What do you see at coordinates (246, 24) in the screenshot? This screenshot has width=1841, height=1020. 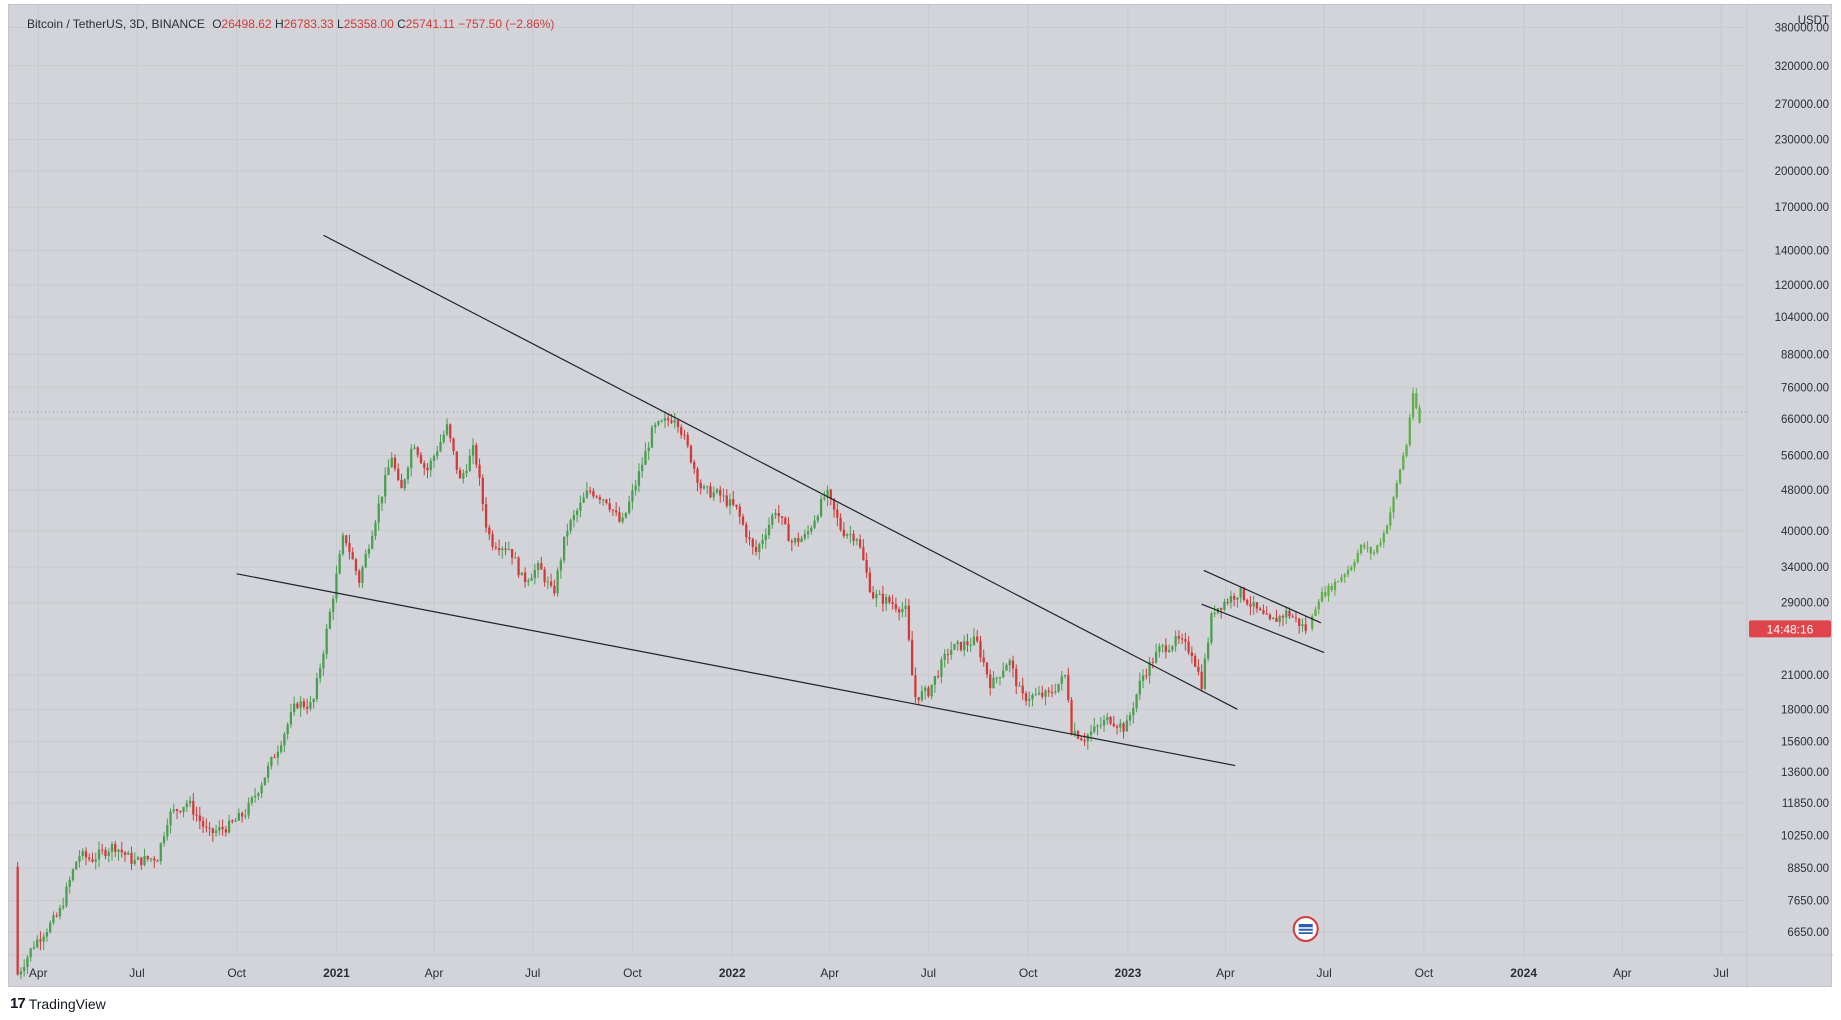 I see `open-value: 26498.62` at bounding box center [246, 24].